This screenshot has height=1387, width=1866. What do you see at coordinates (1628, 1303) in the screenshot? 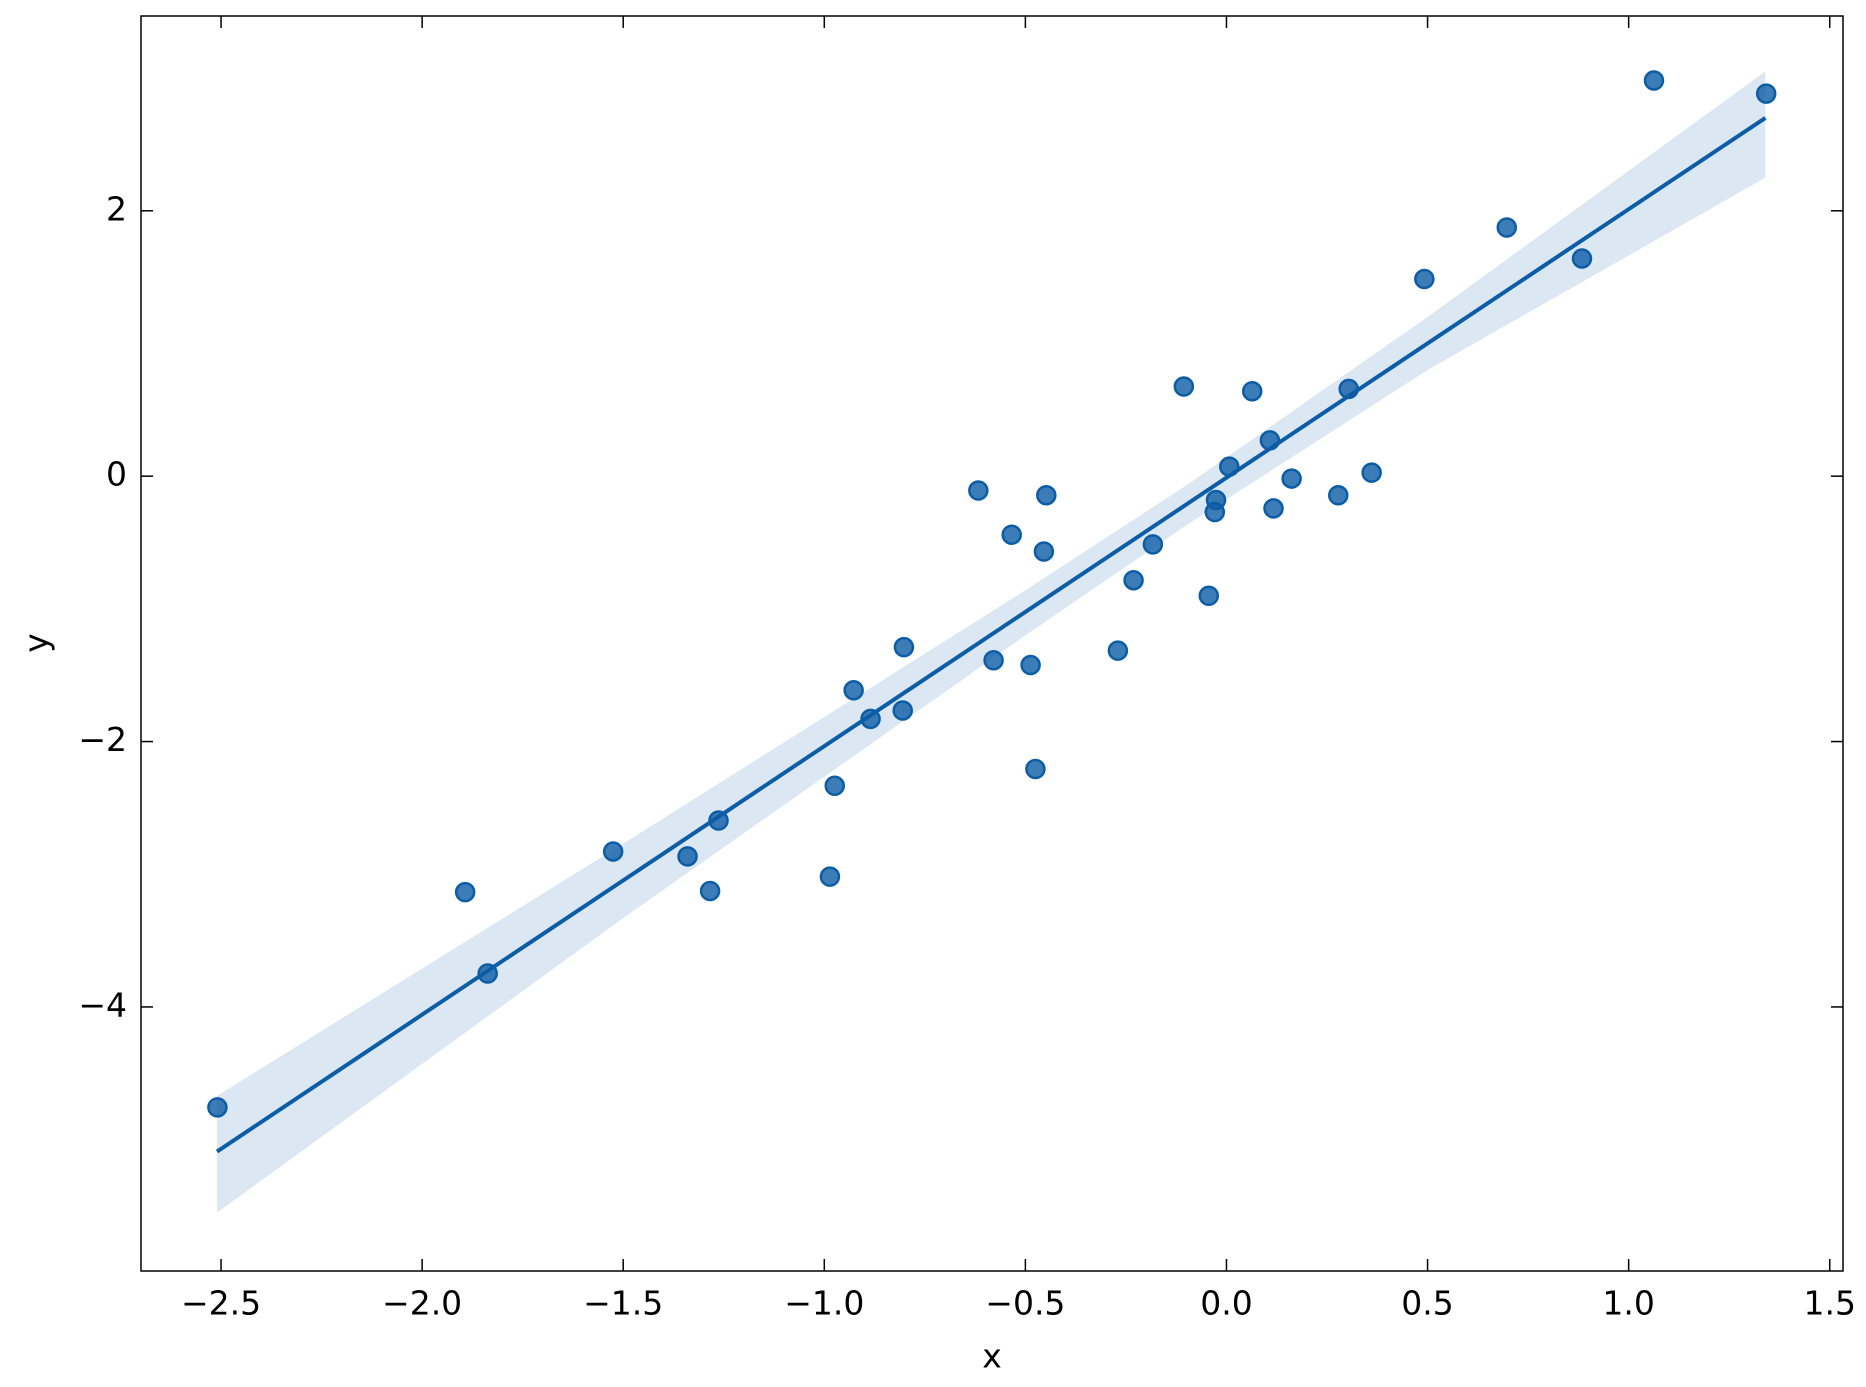
I see `x-tick-label: 1.0` at bounding box center [1628, 1303].